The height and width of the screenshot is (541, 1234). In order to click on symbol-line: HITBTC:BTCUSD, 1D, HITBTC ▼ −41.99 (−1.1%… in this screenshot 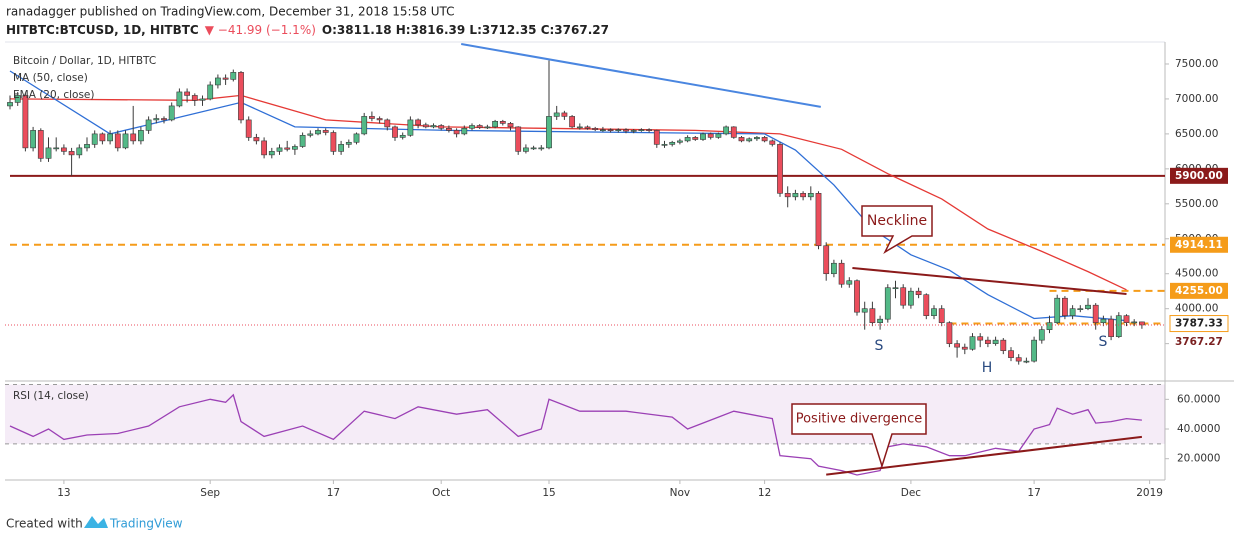, I will do `click(307, 30)`.